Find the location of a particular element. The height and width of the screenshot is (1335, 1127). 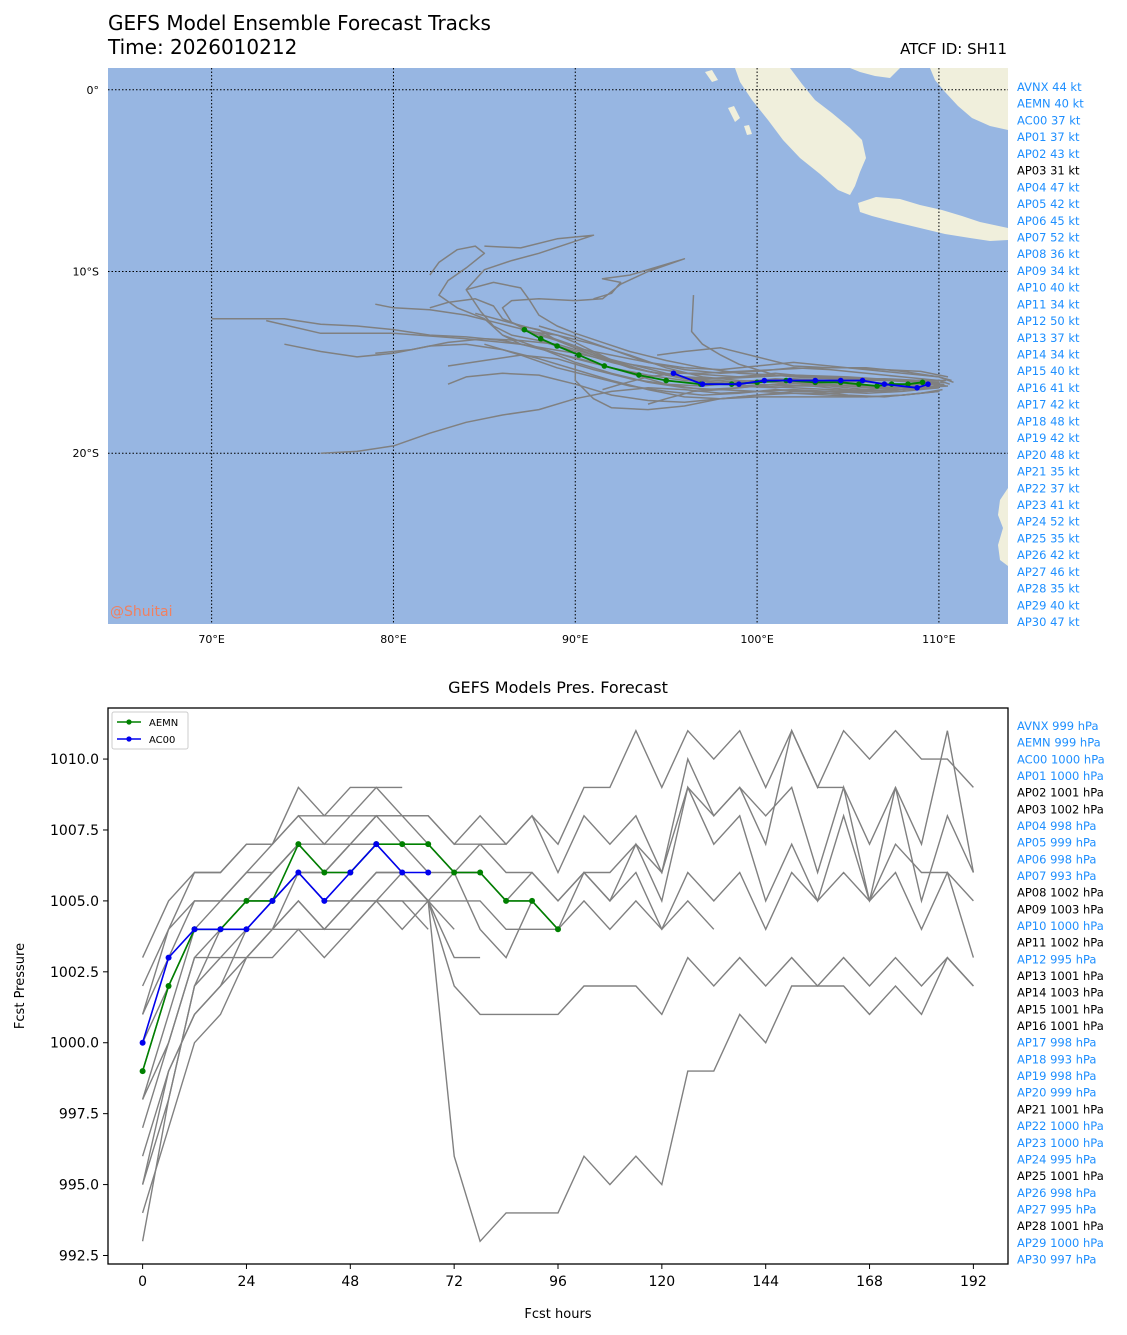

y-tick-label: 1005.0 is located at coordinates (74, 902).